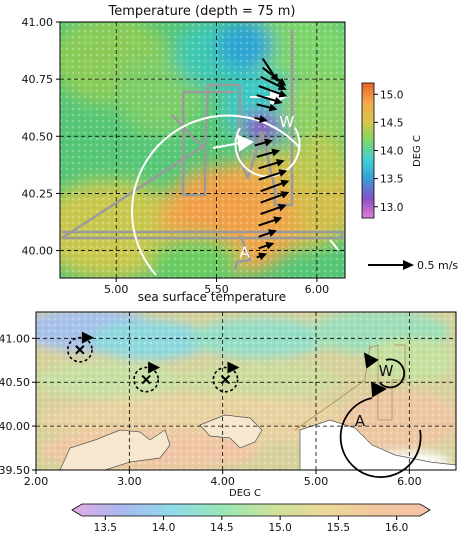 The height and width of the screenshot is (539, 474). Describe the element at coordinates (15, 470) in the screenshot. I see `y-tick-label: 39.50` at that location.